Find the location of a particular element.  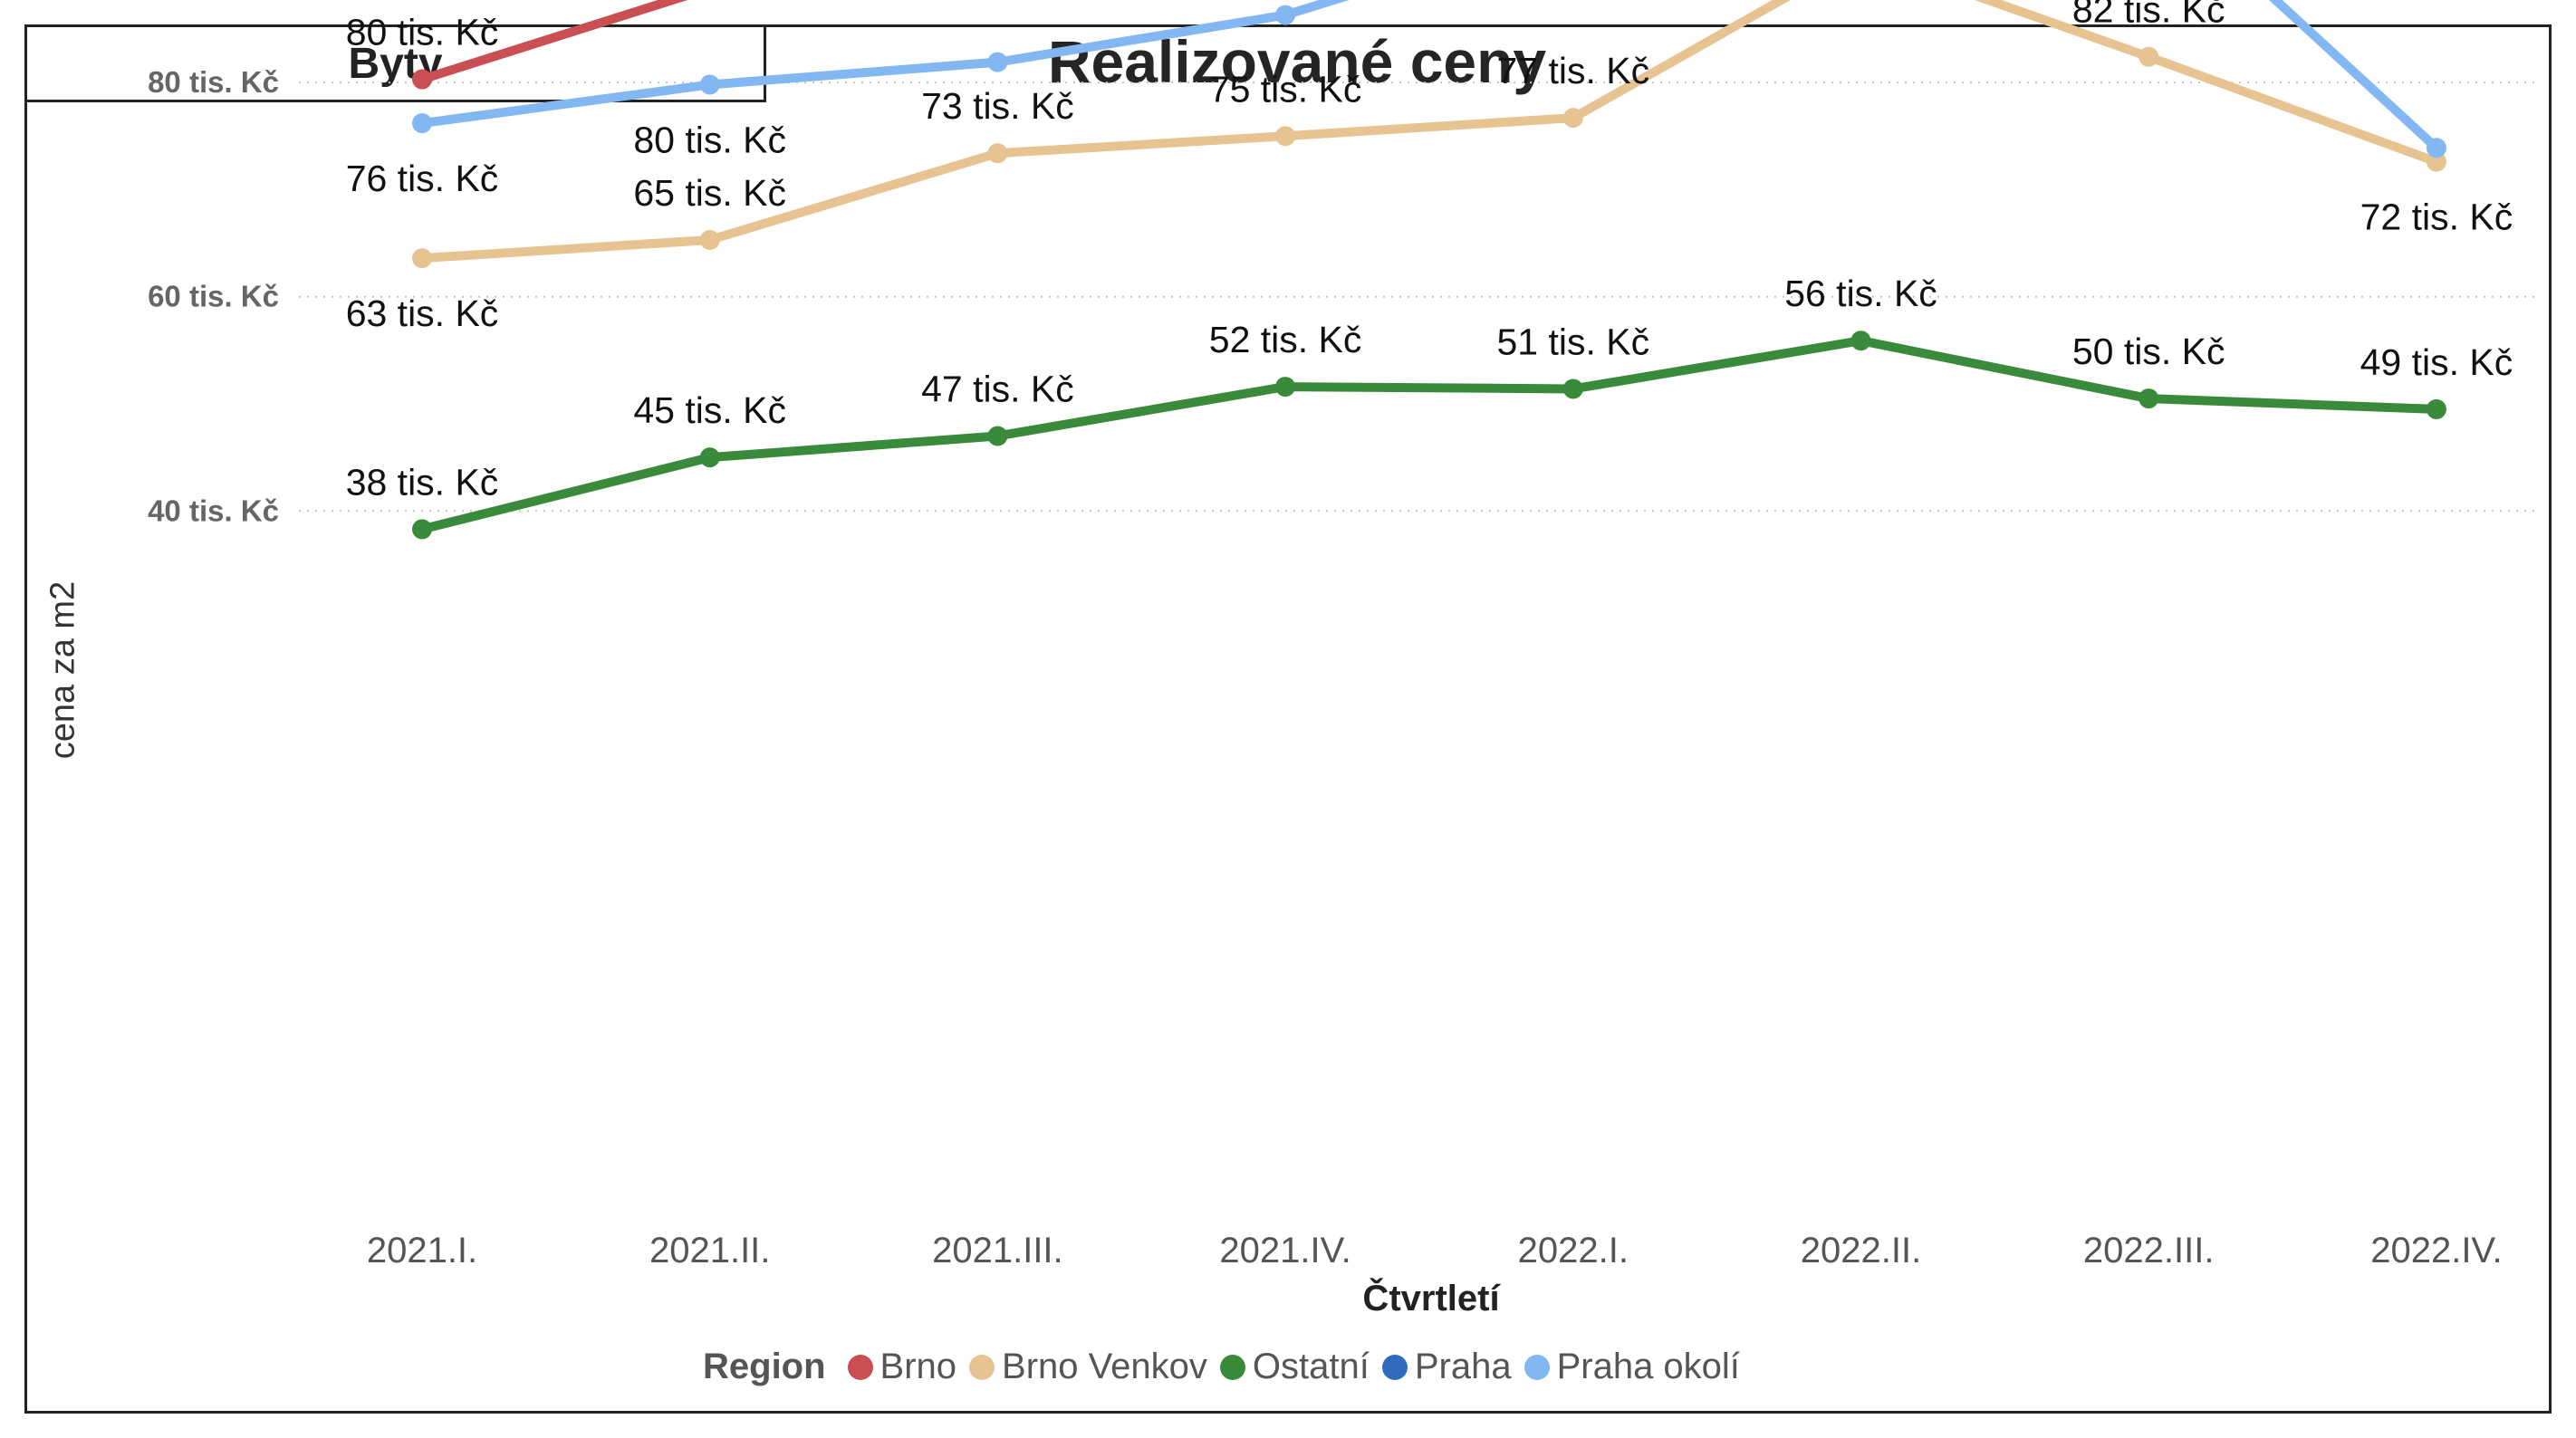

y-tick-label: 60 tis. Kč is located at coordinates (213, 296).